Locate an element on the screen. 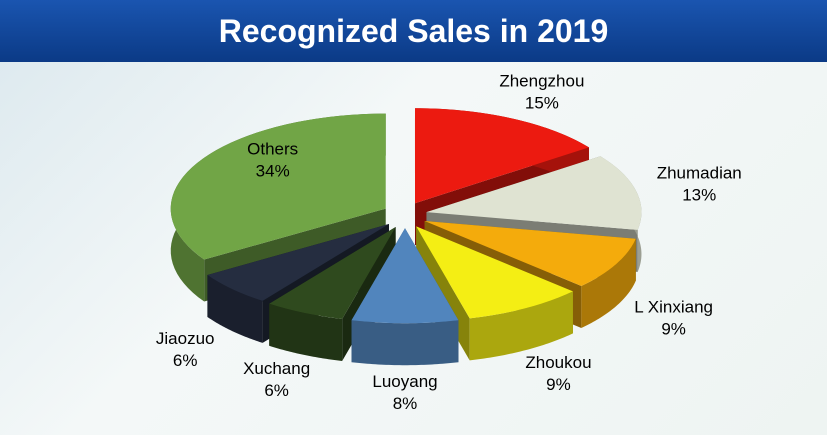  slice-label: Zhengzhou is located at coordinates (541, 81).